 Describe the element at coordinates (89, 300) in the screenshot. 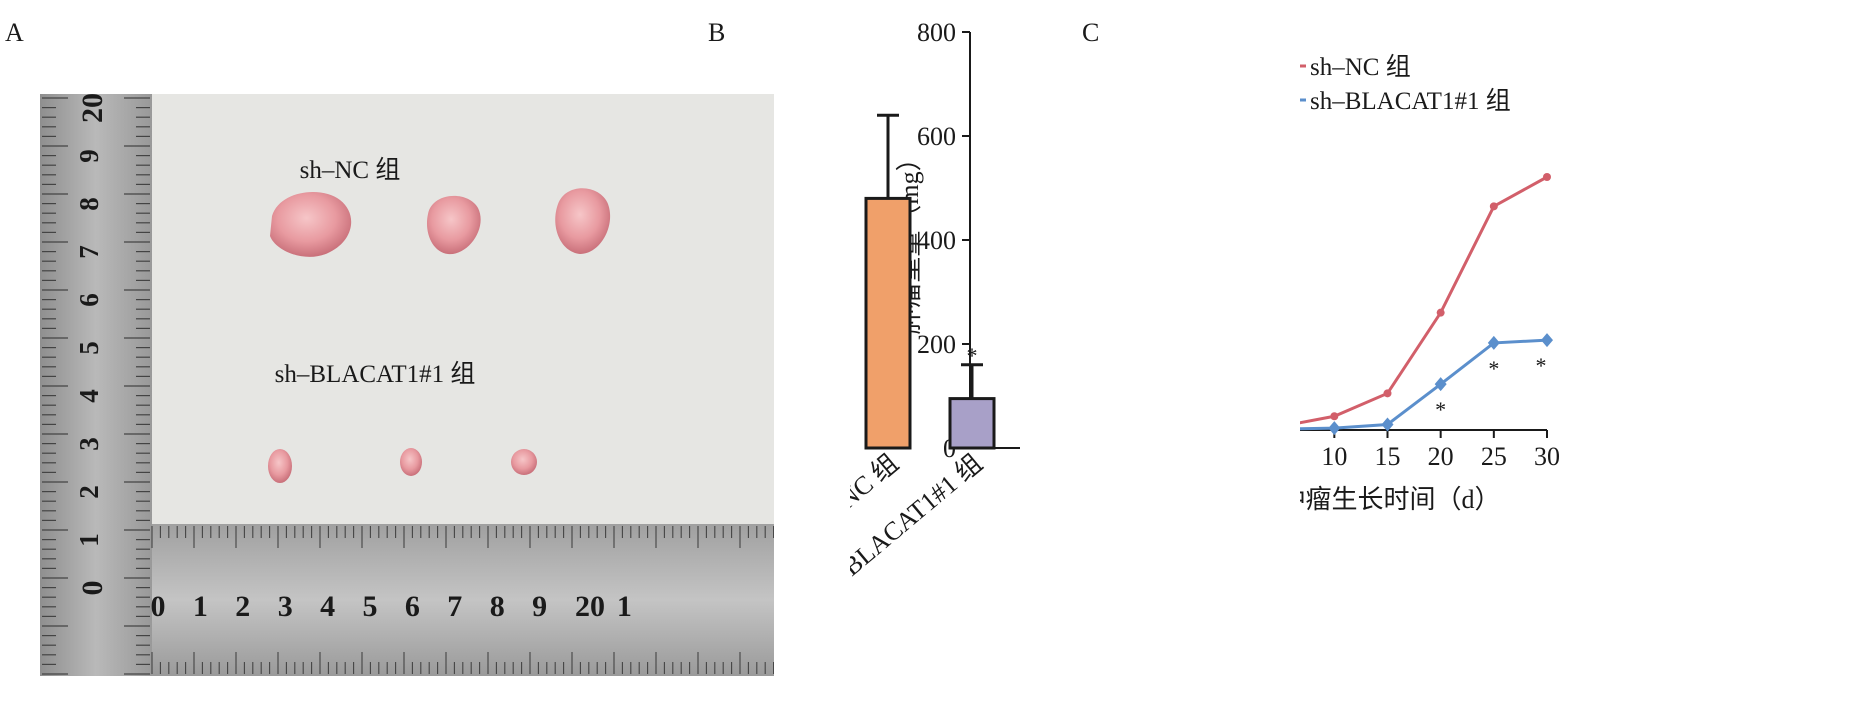

I see `vertical-ruler-digit: 6` at that location.